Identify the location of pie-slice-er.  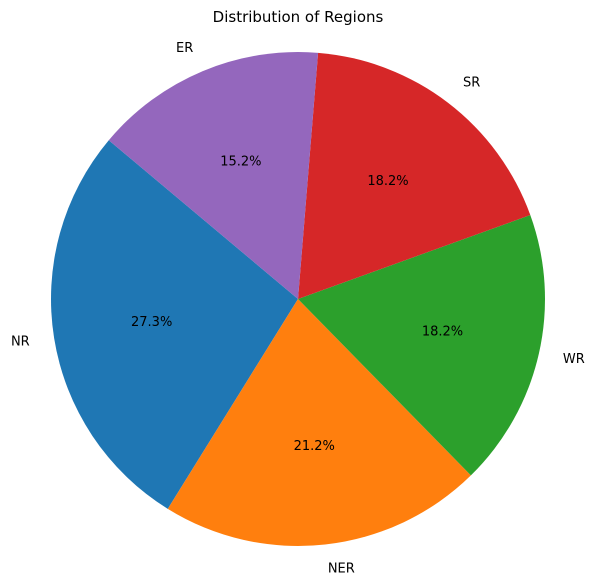
(213, 175).